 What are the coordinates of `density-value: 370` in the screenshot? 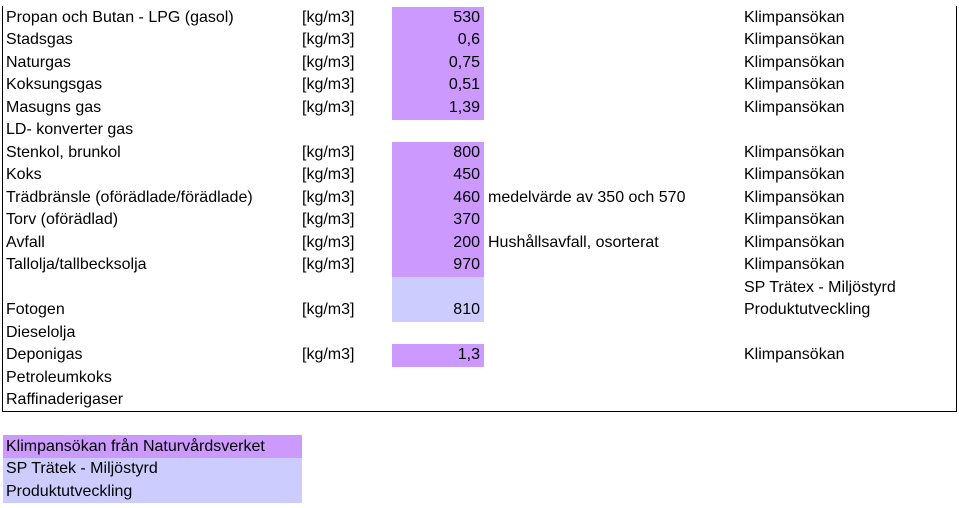 It's located at (466, 220).